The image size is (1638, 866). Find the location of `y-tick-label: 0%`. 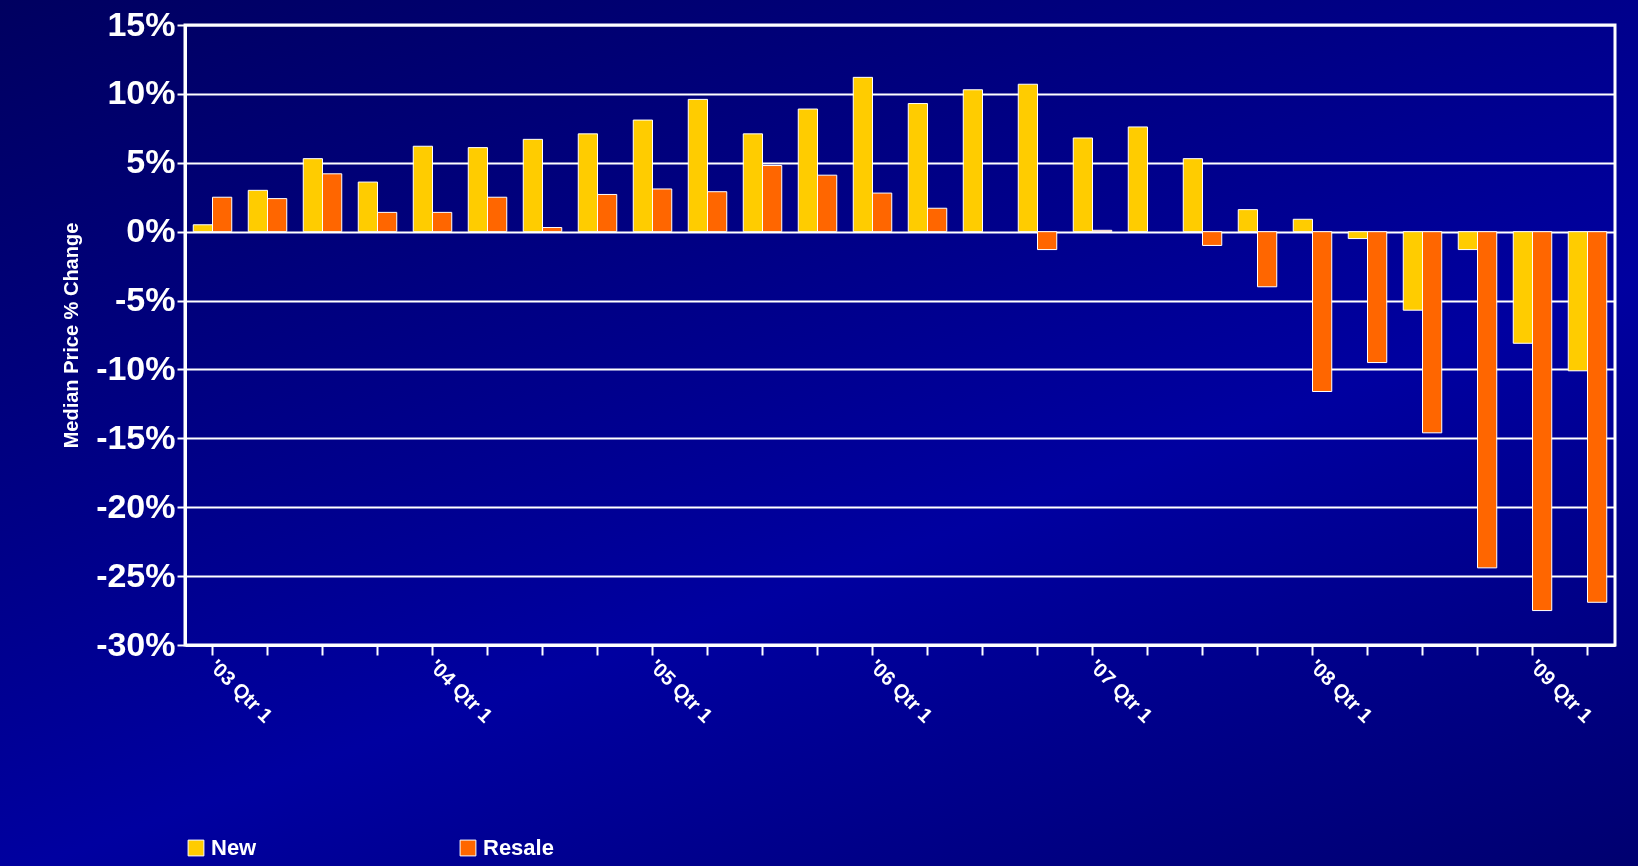

y-tick-label: 0% is located at coordinates (151, 230).